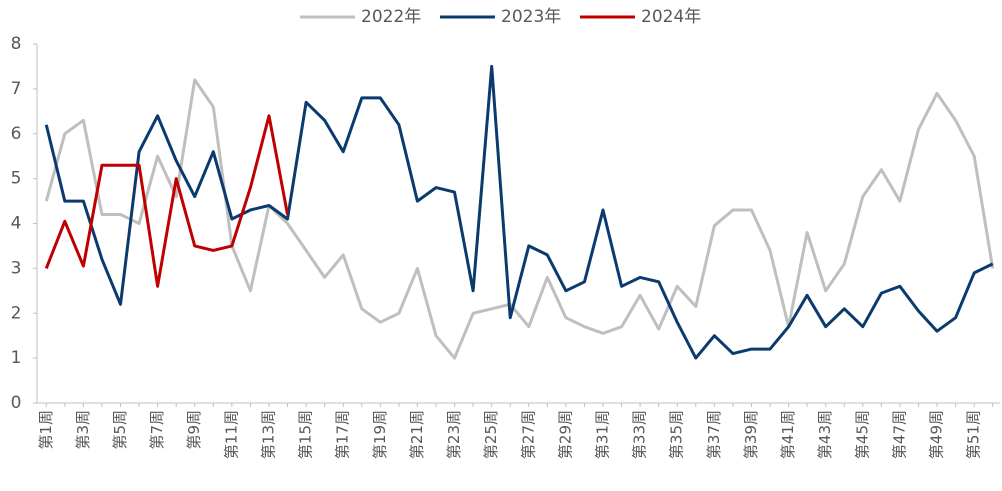 This screenshot has height=491, width=1002. I want to click on x-tick-label: 第39周, so click(751, 434).